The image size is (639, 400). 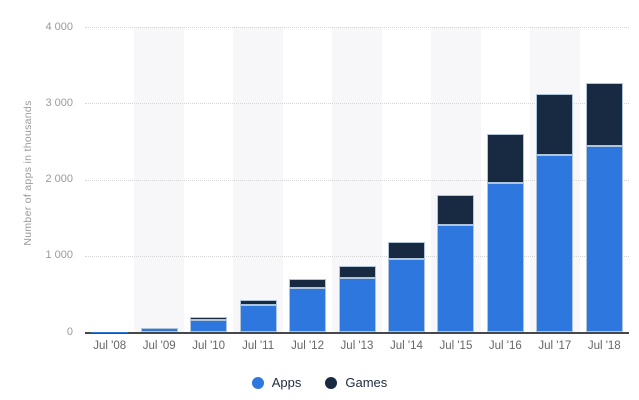 What do you see at coordinates (456, 346) in the screenshot?
I see `x-tick-label-jul-15: Jul '15` at bounding box center [456, 346].